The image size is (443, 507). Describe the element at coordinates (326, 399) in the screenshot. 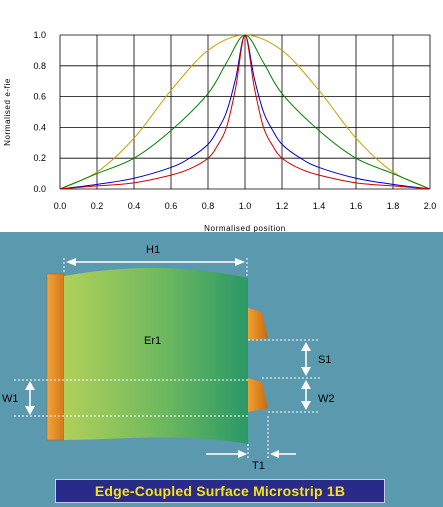

I see `w2-label: W2` at that location.